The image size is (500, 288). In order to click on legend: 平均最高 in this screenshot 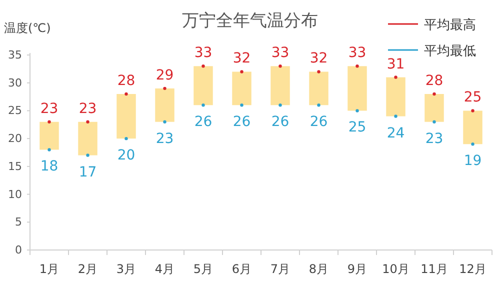, I will do `click(450, 25)`.